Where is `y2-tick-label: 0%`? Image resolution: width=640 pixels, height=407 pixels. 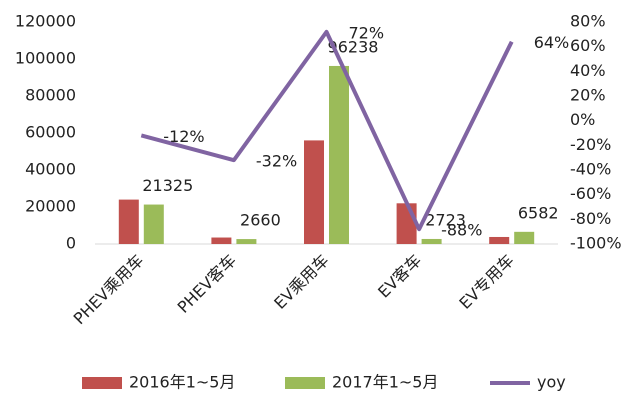
y2-tick-label: 0% is located at coordinates (582, 119).